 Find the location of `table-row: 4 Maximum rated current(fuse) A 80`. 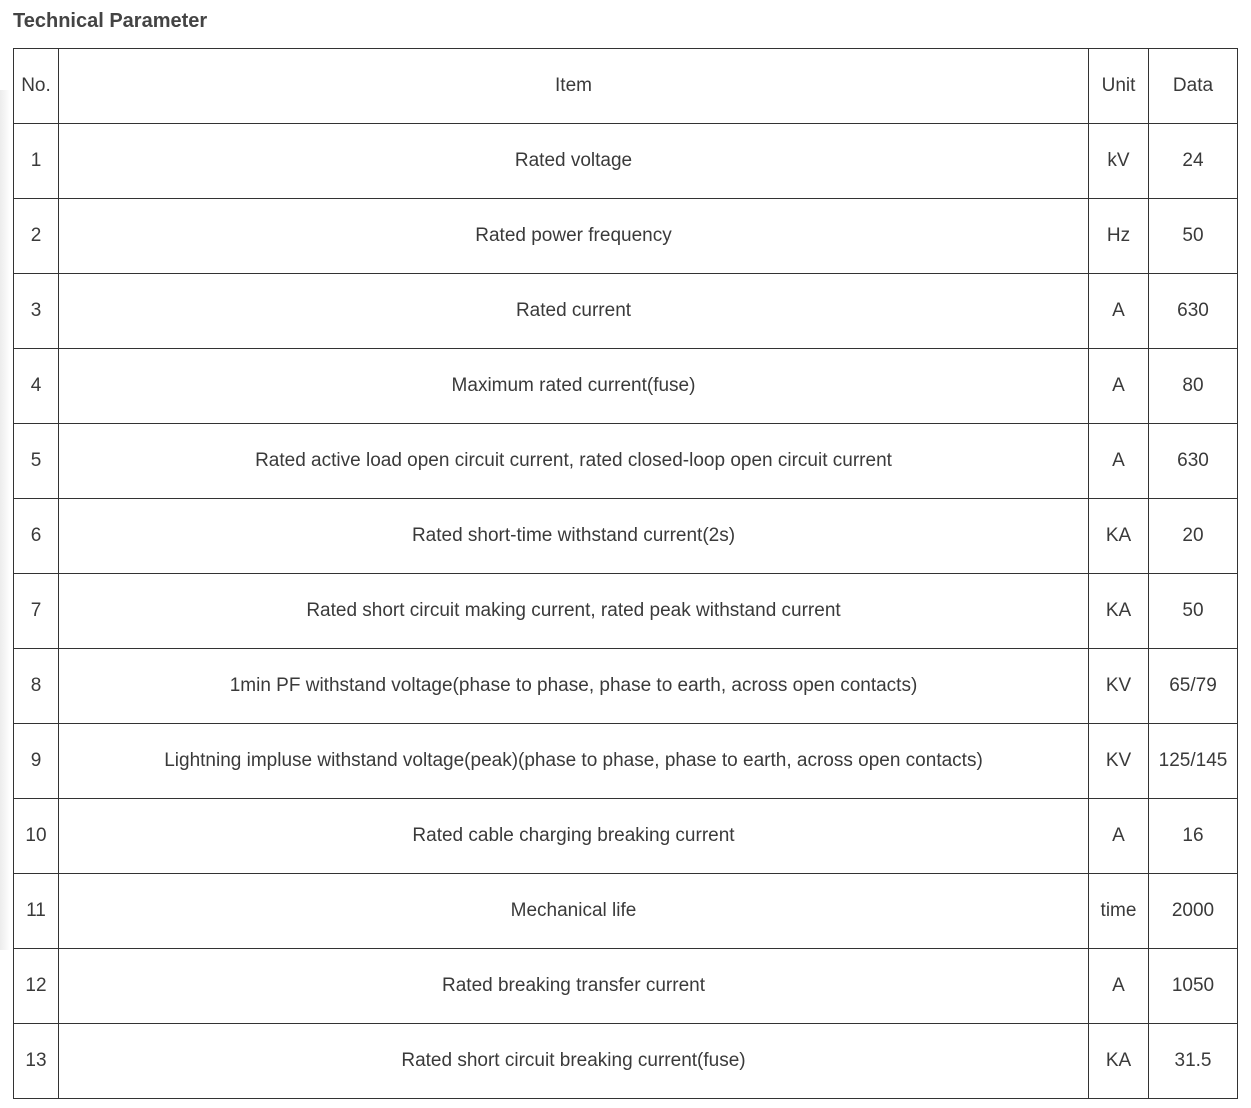

table-row: 4 Maximum rated current(fuse) A 80 is located at coordinates (625, 386).